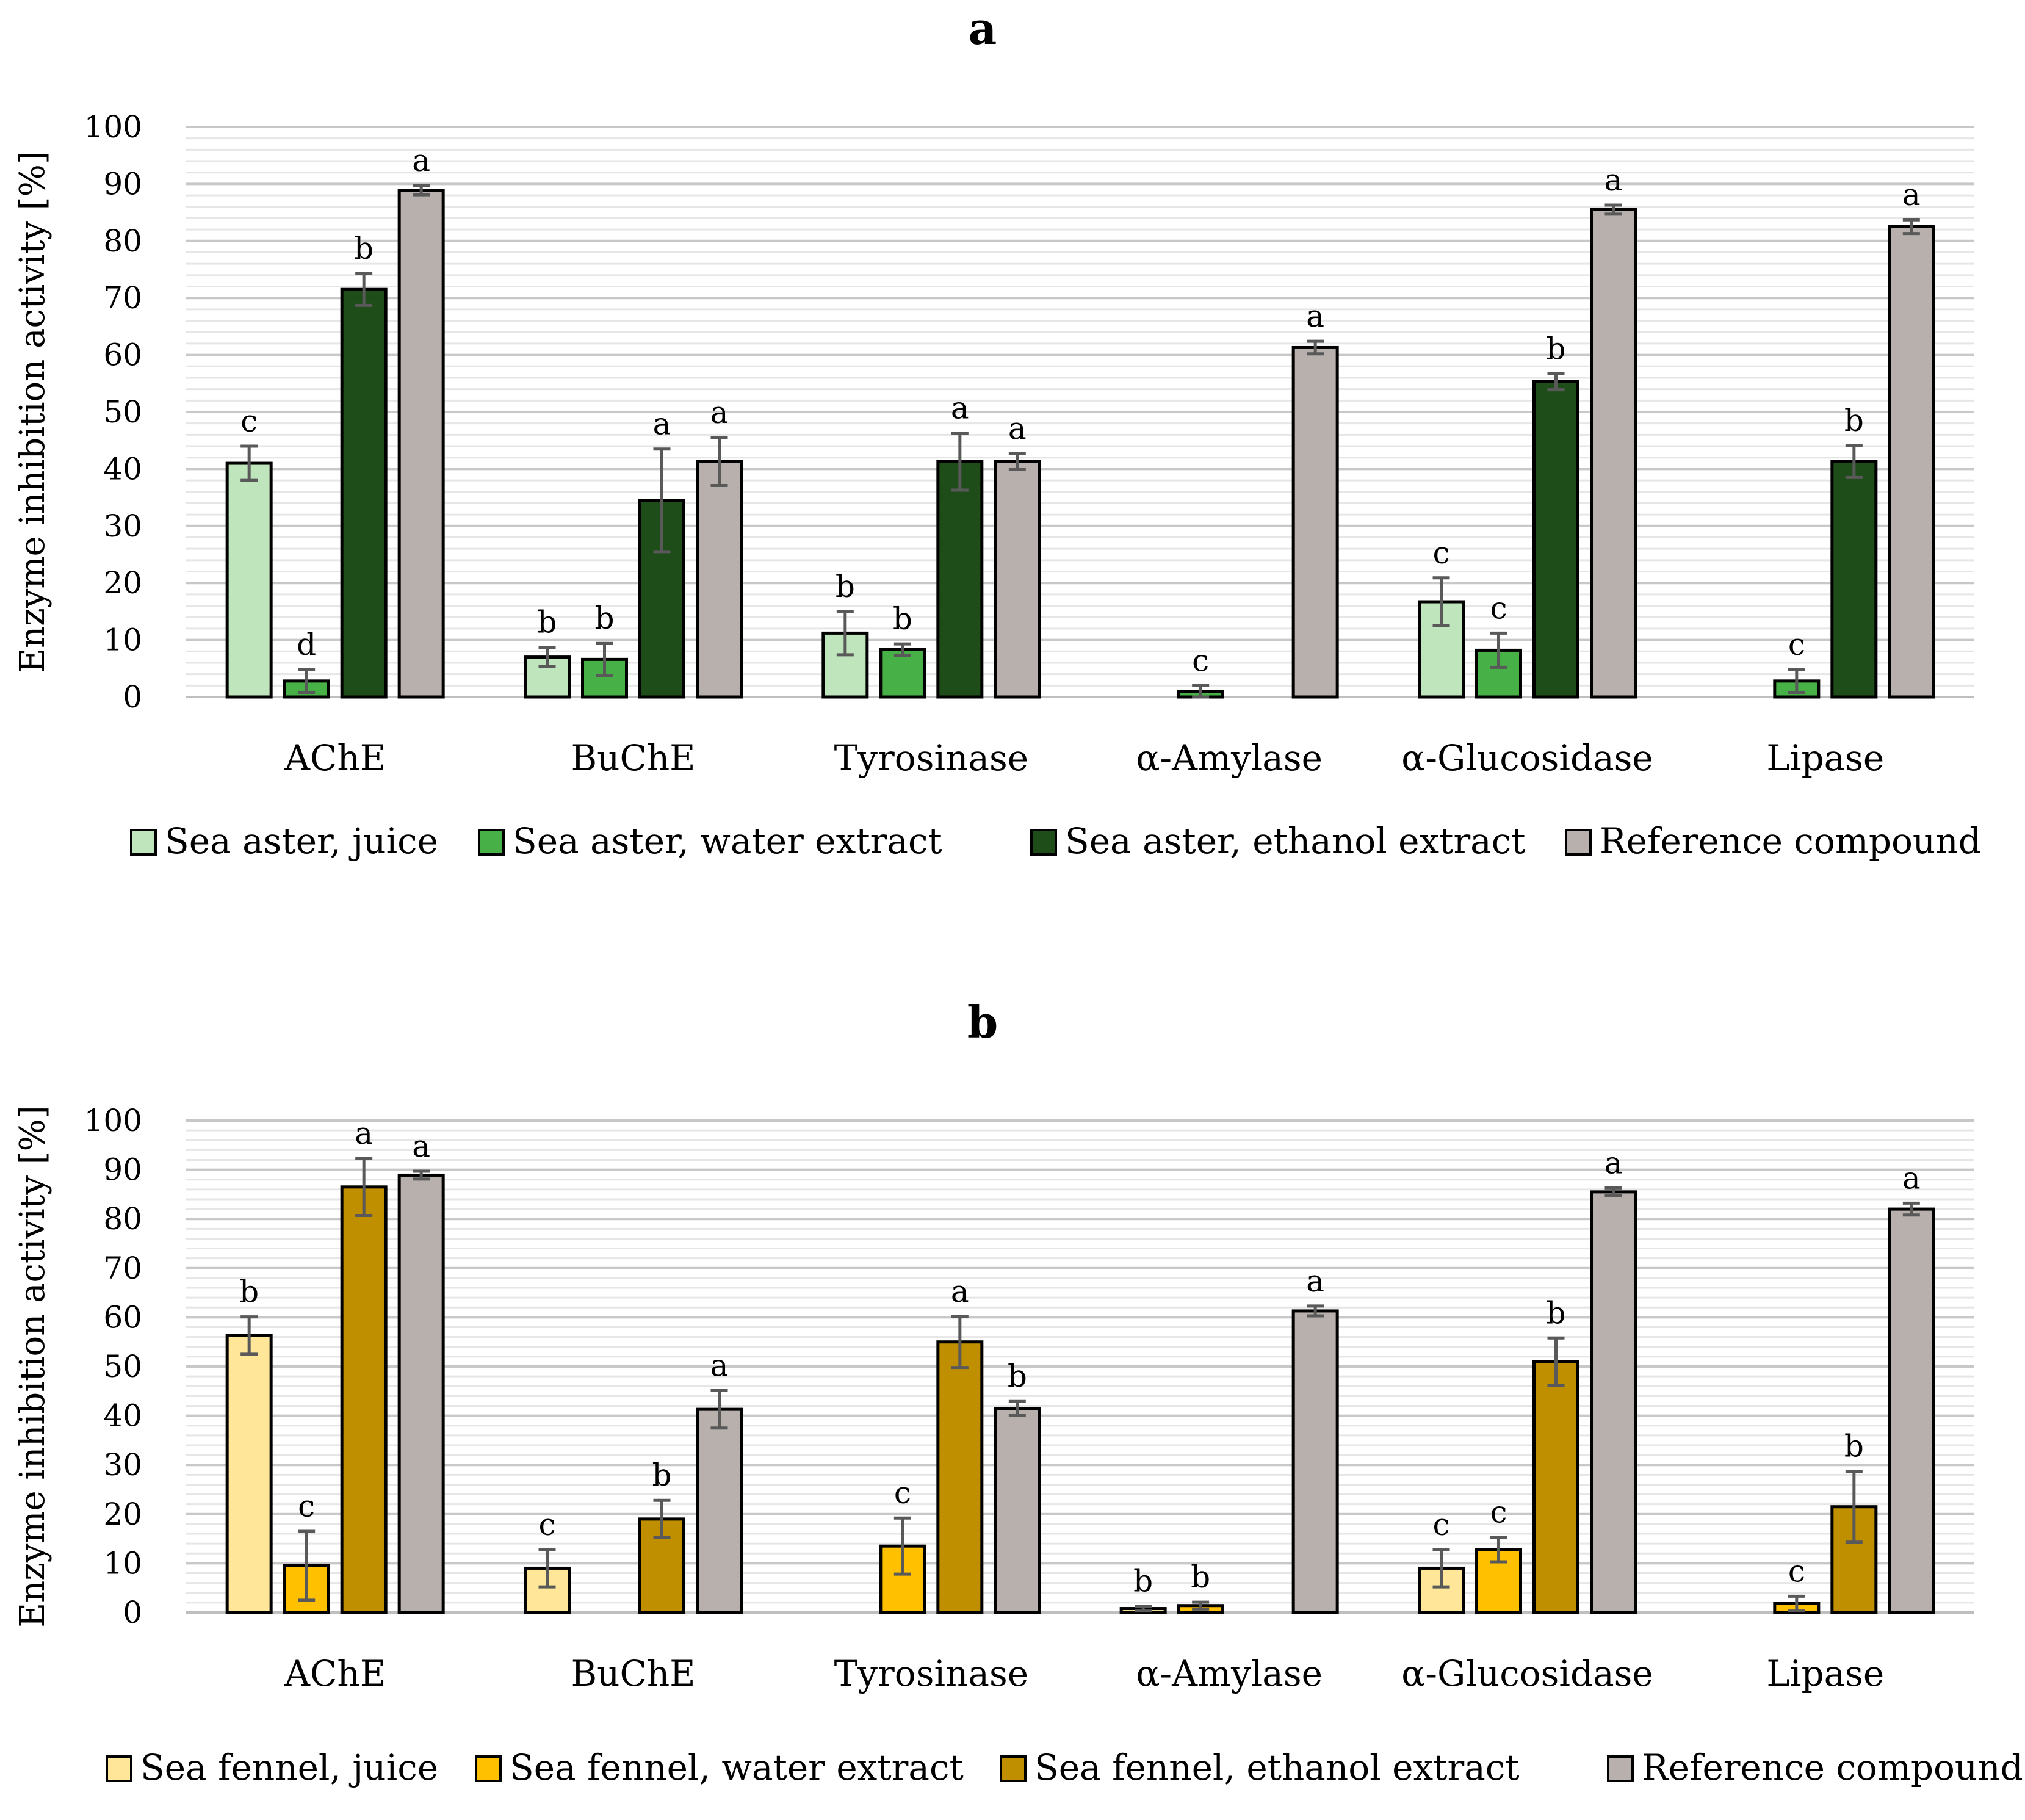  Describe the element at coordinates (289, 1767) in the screenshot. I see `legend-label: Sea fennel, juice` at that location.